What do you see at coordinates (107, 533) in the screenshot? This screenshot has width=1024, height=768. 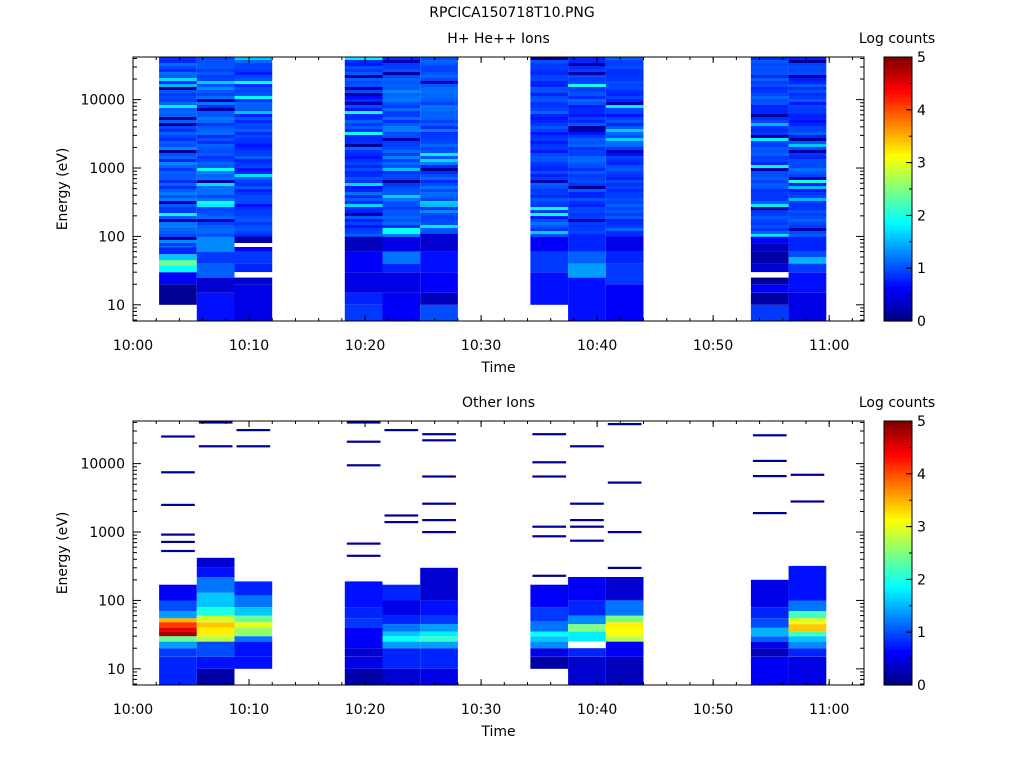 I see `y-tick-label: 1000` at bounding box center [107, 533].